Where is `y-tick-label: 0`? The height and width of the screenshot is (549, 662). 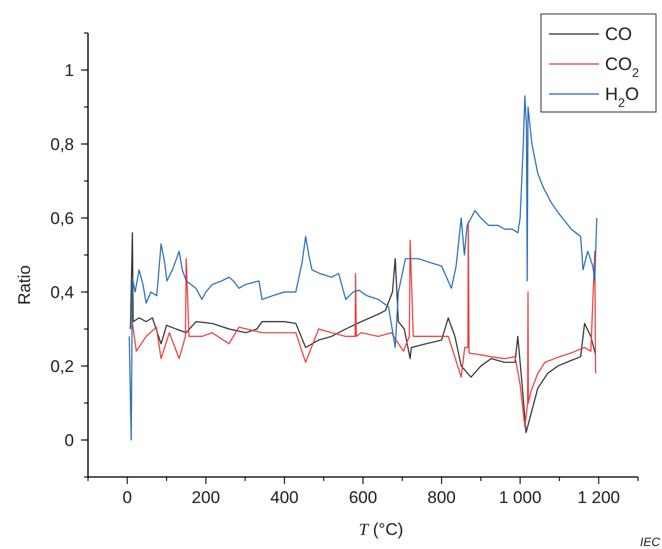 y-tick-label: 0 is located at coordinates (69, 440).